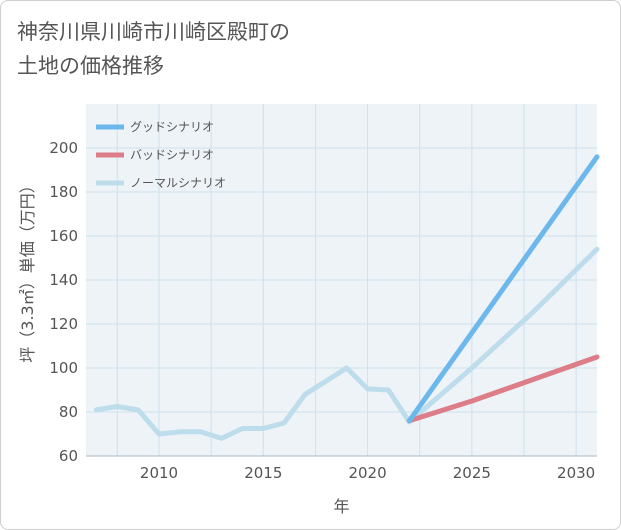  What do you see at coordinates (63, 368) in the screenshot?
I see `y-tick-label: 100` at bounding box center [63, 368].